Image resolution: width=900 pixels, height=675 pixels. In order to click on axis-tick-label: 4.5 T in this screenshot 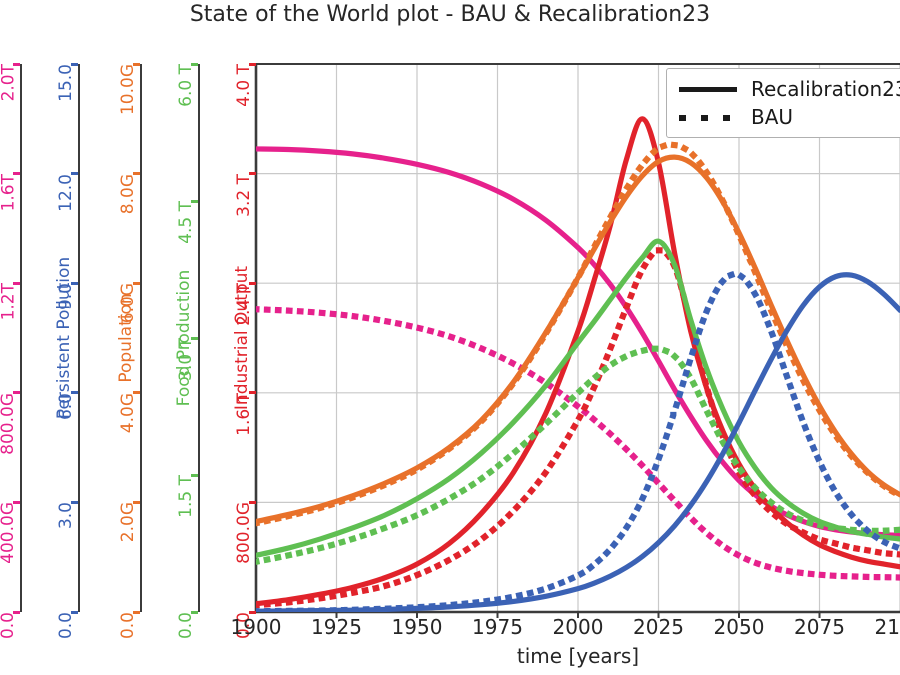, I will do `click(186, 222)`.